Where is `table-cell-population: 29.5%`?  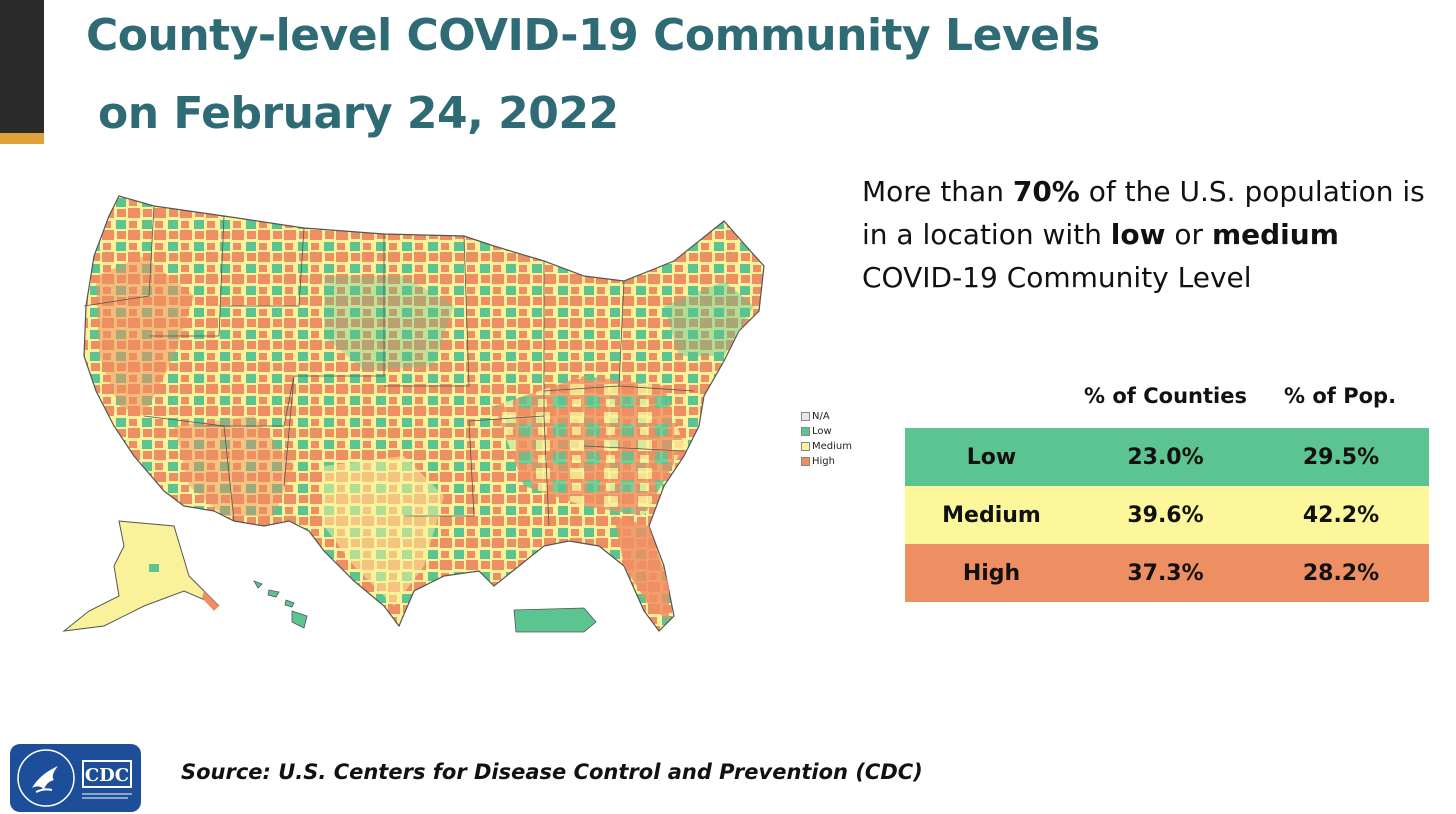
table-cell-population: 29.5% is located at coordinates (1341, 457).